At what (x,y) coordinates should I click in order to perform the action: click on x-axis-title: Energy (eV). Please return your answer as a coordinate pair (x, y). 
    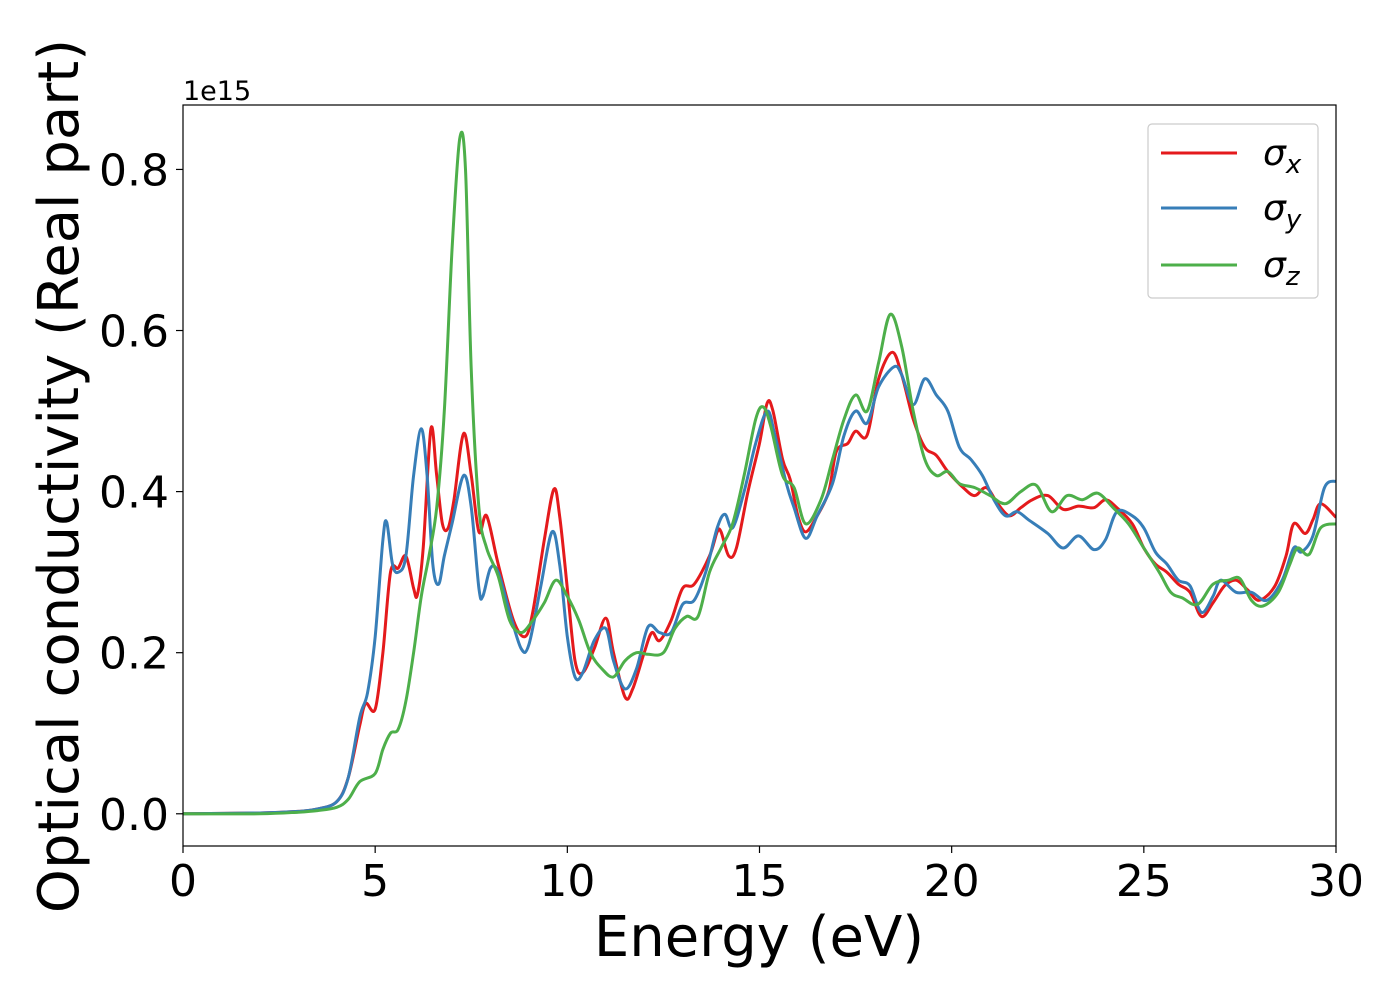
    Looking at the image, I should click on (759, 937).